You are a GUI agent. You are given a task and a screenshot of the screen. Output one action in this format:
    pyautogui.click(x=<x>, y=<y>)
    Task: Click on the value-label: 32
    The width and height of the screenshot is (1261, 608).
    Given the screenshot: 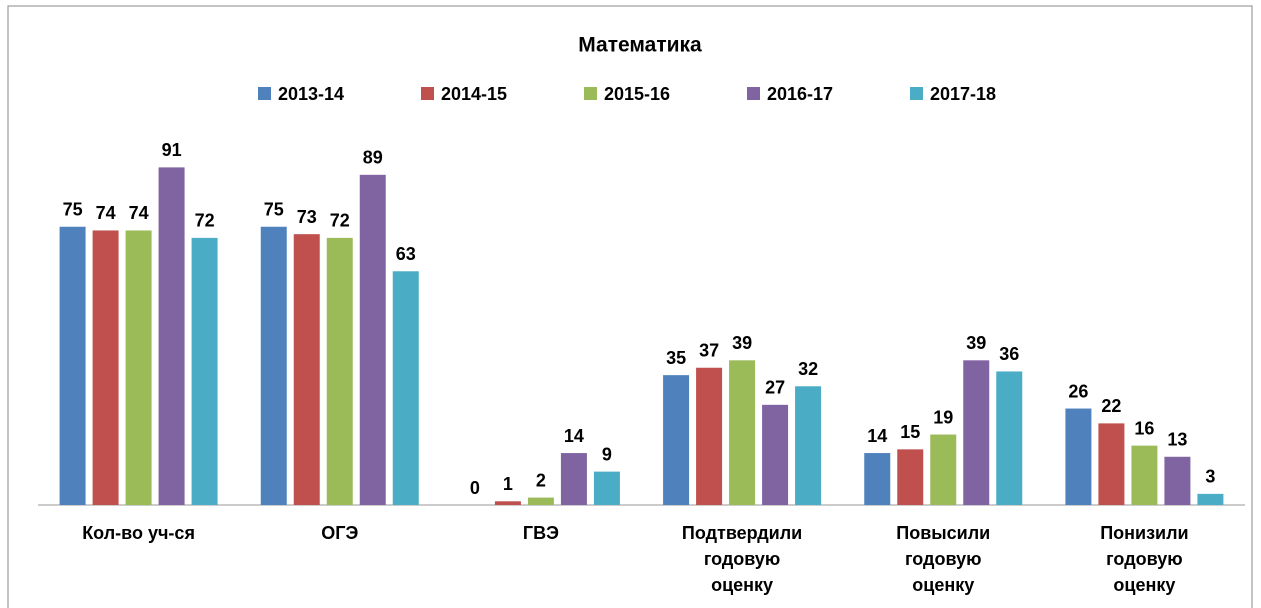 What is the action you would take?
    pyautogui.click(x=808, y=369)
    